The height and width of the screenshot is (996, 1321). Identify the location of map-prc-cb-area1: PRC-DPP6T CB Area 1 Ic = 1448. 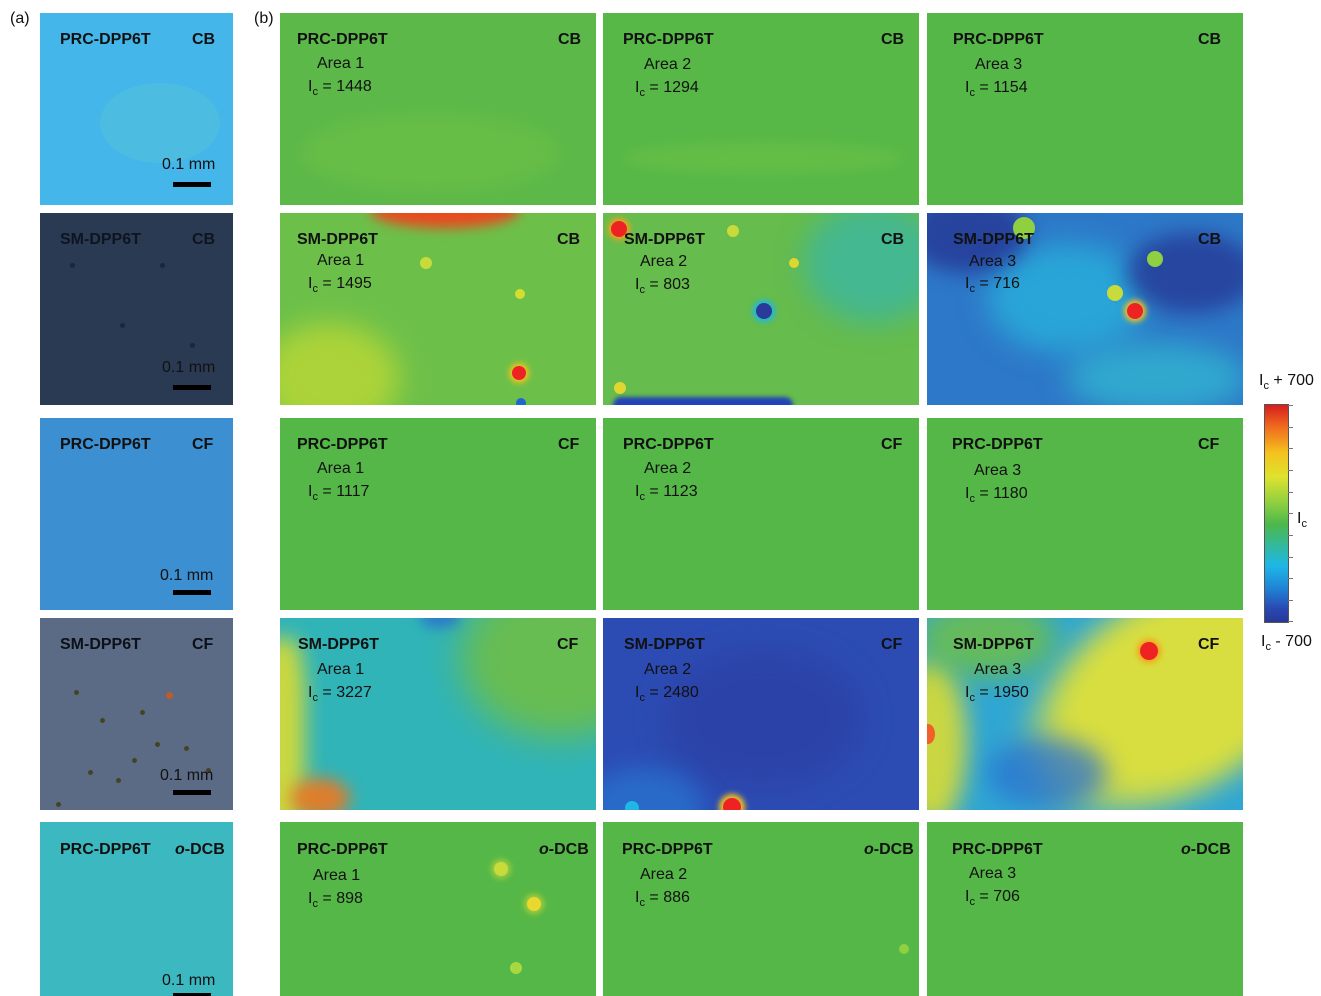
(438, 109).